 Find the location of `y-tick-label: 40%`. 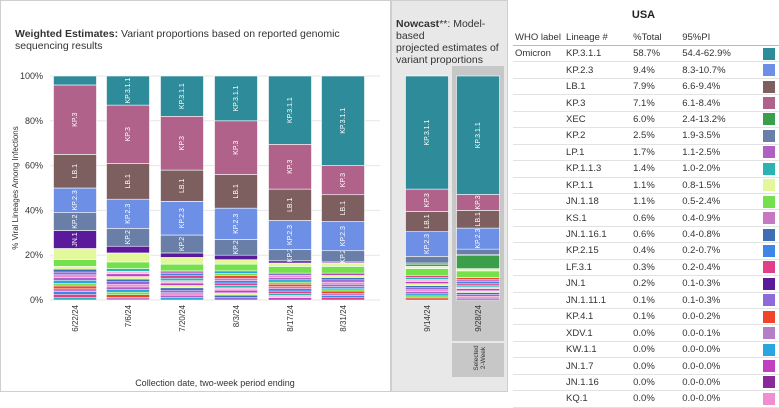

y-tick-label: 40% is located at coordinates (34, 210).